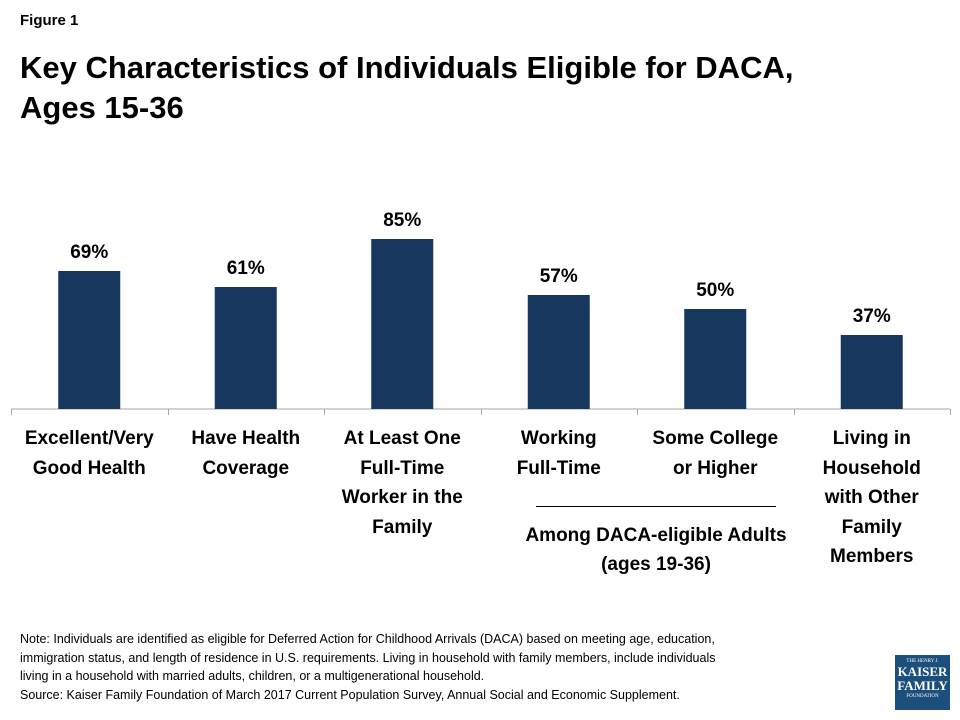  Describe the element at coordinates (402, 483) in the screenshot. I see `category-label-3: At Least One Full-Time Worker in the Family` at that location.